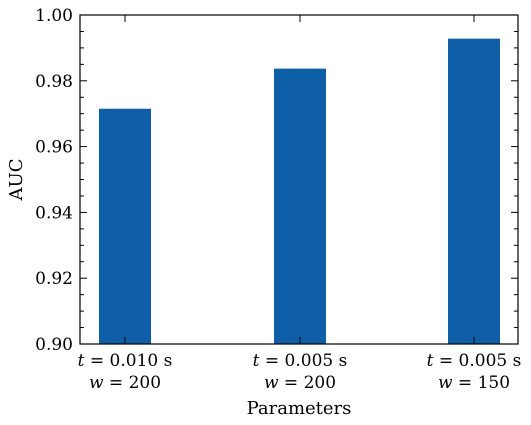 This screenshot has width=531, height=425. I want to click on y-tick-label: 0.94, so click(54, 213).